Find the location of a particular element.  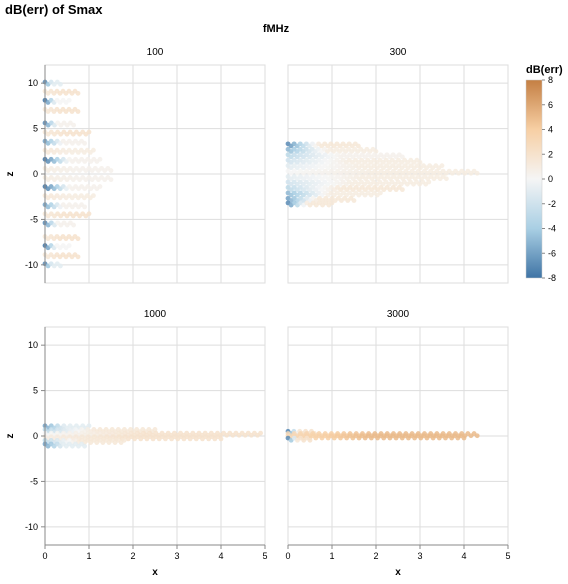

legend-tick-label: 6 is located at coordinates (550, 105).